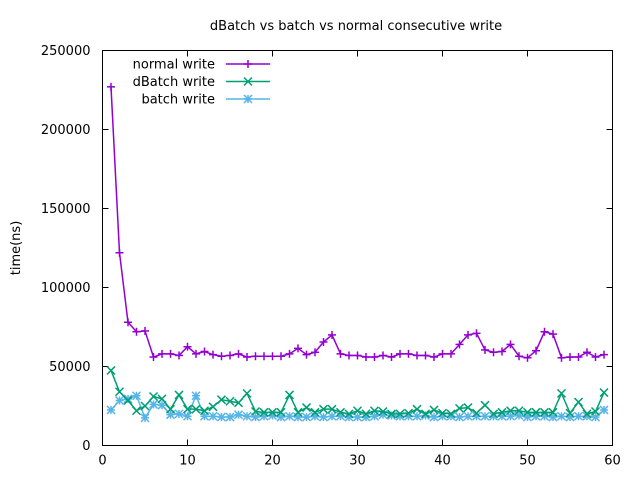 Image resolution: width=640 pixels, height=480 pixels. Describe the element at coordinates (205, 100) in the screenshot. I see `legend-item-batch-write: batch write` at that location.